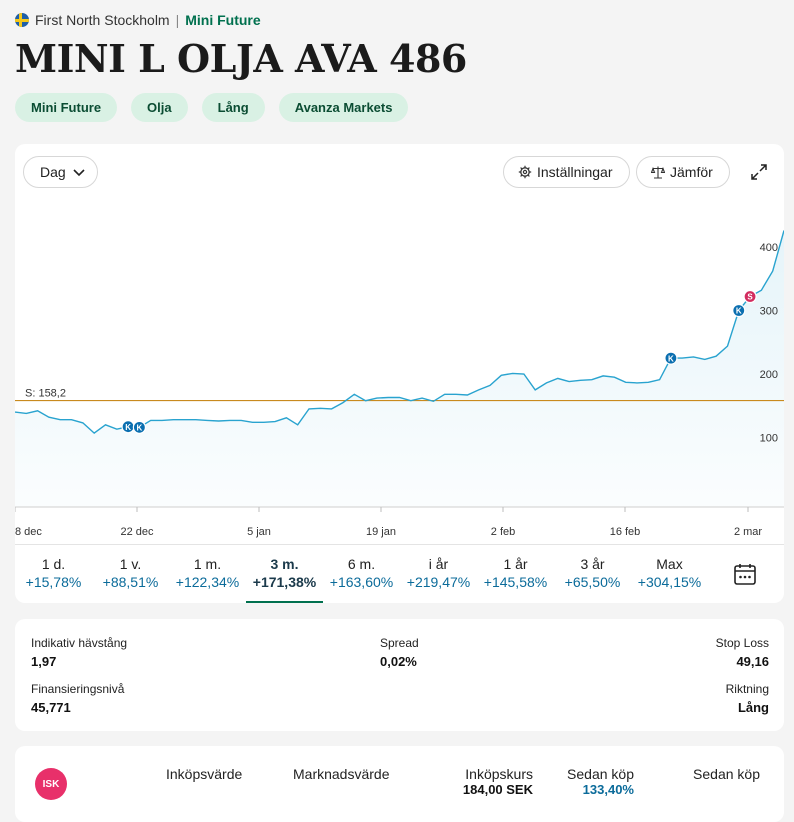 The width and height of the screenshot is (794, 822). Describe the element at coordinates (284, 582) in the screenshot. I see `period-value: +171,38%` at that location.